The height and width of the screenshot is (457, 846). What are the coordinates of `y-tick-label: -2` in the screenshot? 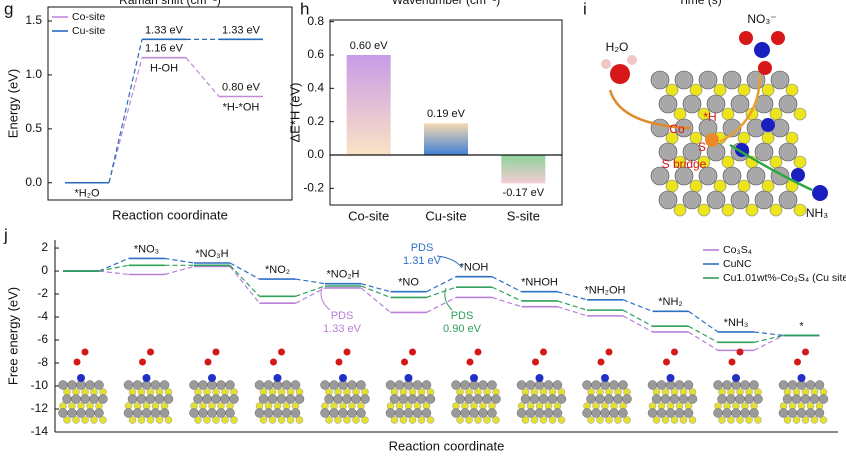 It's located at (42, 293).